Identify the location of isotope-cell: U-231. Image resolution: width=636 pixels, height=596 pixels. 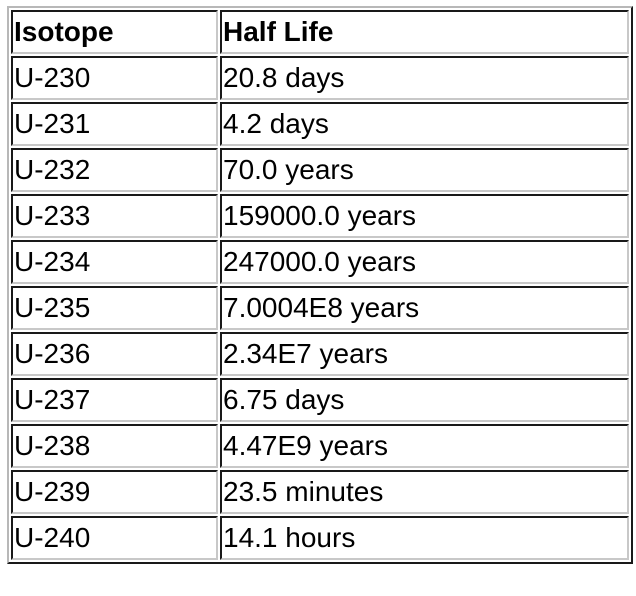
(114, 124).